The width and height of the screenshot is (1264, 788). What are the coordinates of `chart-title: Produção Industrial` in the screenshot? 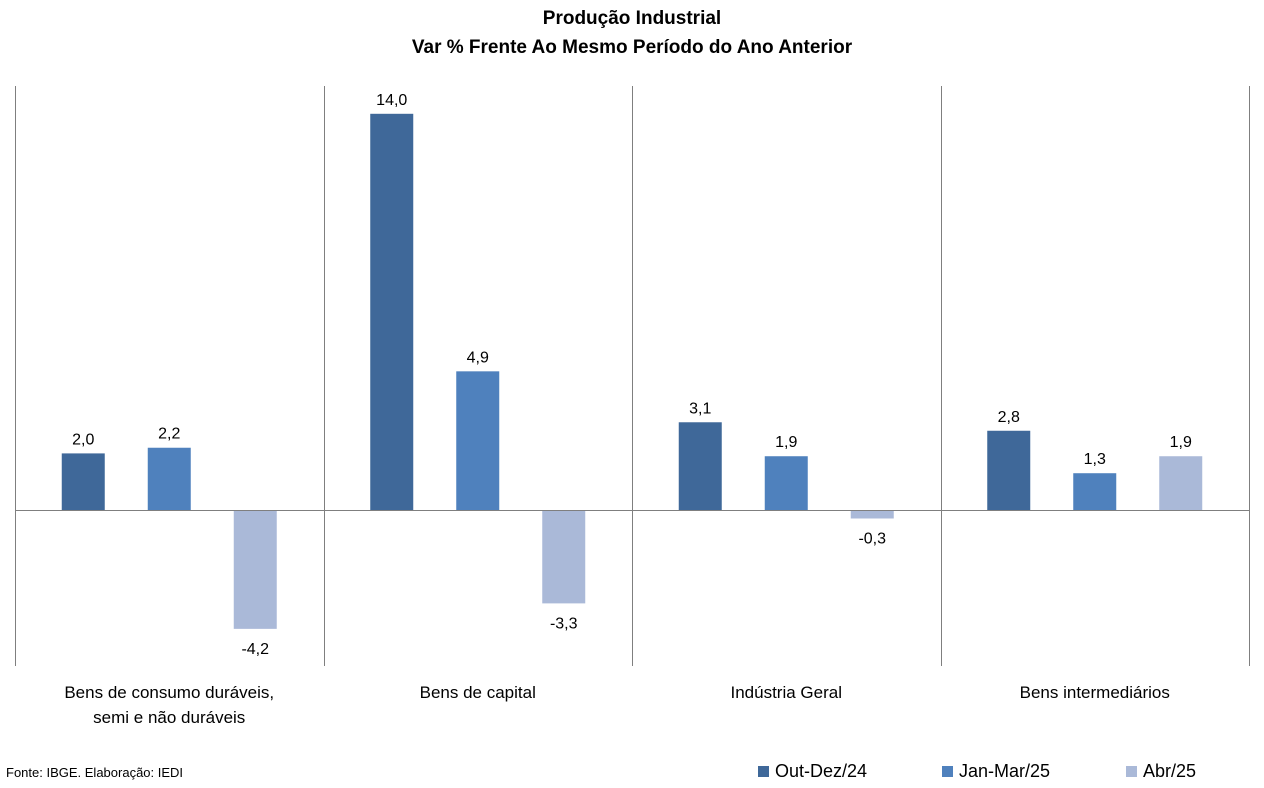 It's located at (632, 18).